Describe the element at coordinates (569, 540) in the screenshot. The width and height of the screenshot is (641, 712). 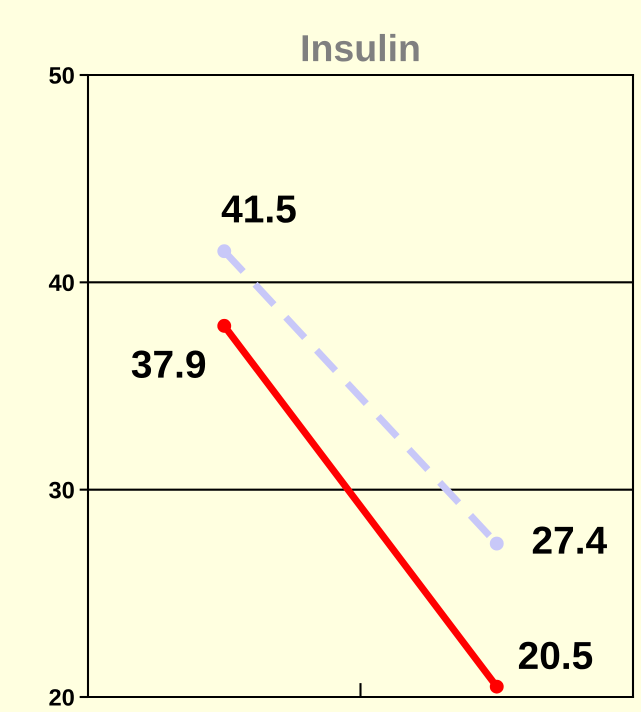
I see `data-label: 27.4` at that location.